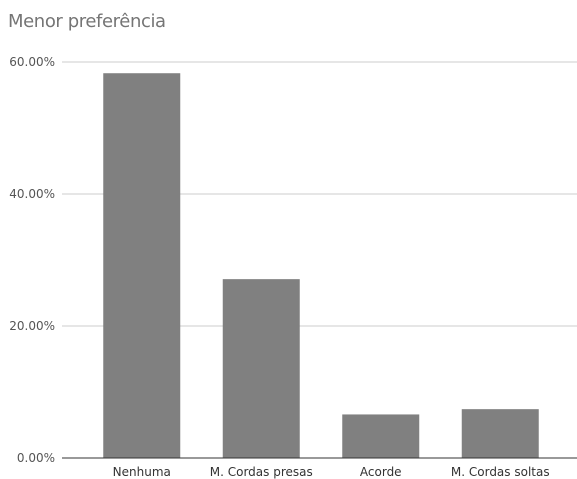 Image resolution: width=577 pixels, height=479 pixels. What do you see at coordinates (87, 21) in the screenshot?
I see `chart-title: Menor preferência` at bounding box center [87, 21].